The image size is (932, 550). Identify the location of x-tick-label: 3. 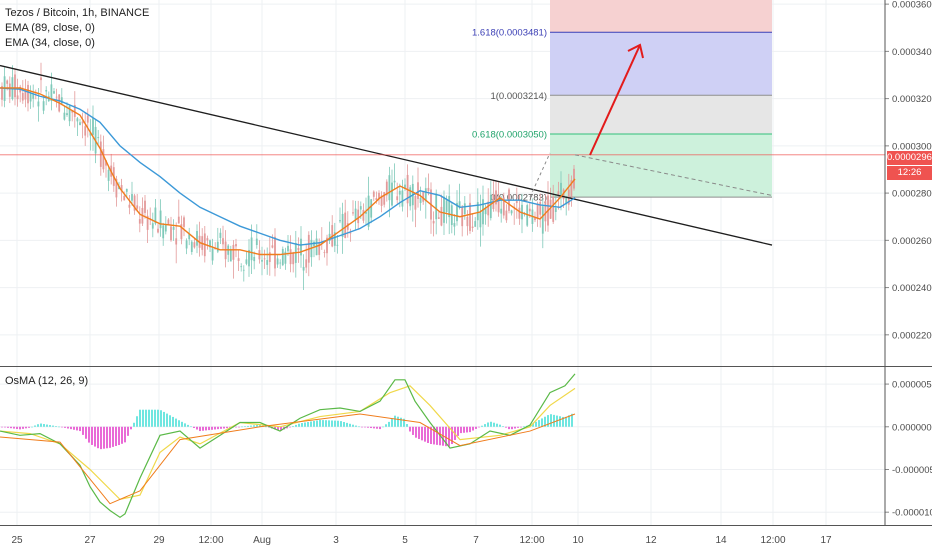
(336, 540).